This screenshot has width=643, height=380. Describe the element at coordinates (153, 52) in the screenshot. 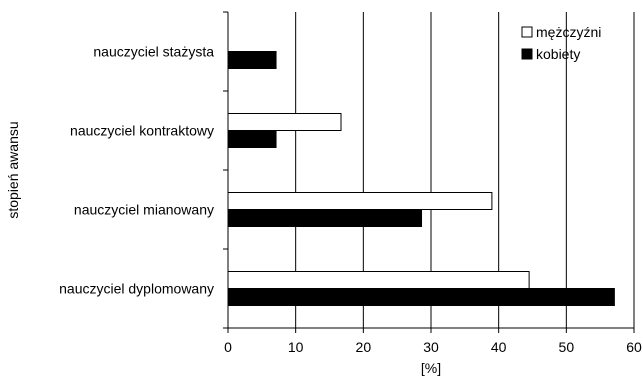

I see `category-label: nauczyciel stażysta` at that location.